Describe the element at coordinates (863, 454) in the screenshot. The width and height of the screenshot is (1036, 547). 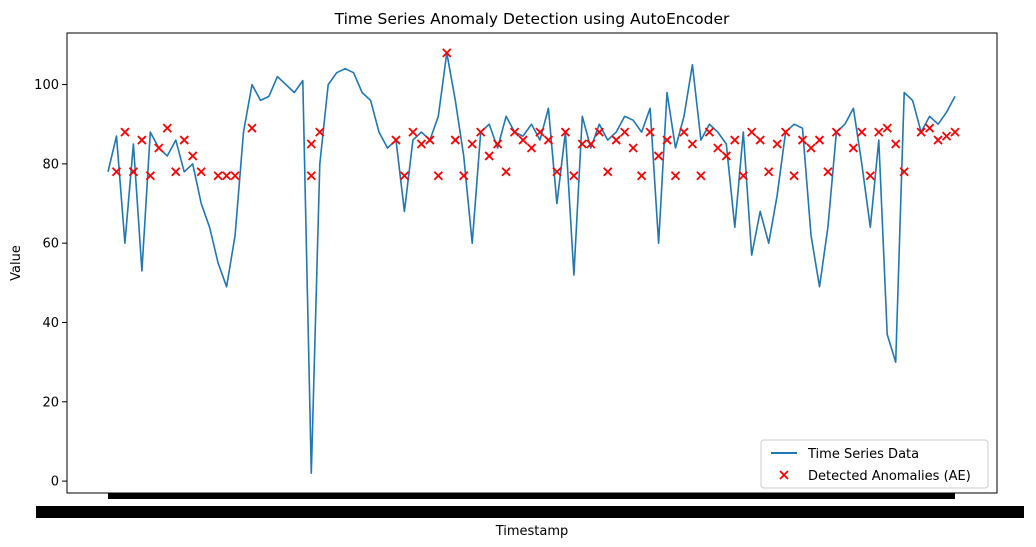
I see `legend-label-series: Time Series Data` at that location.